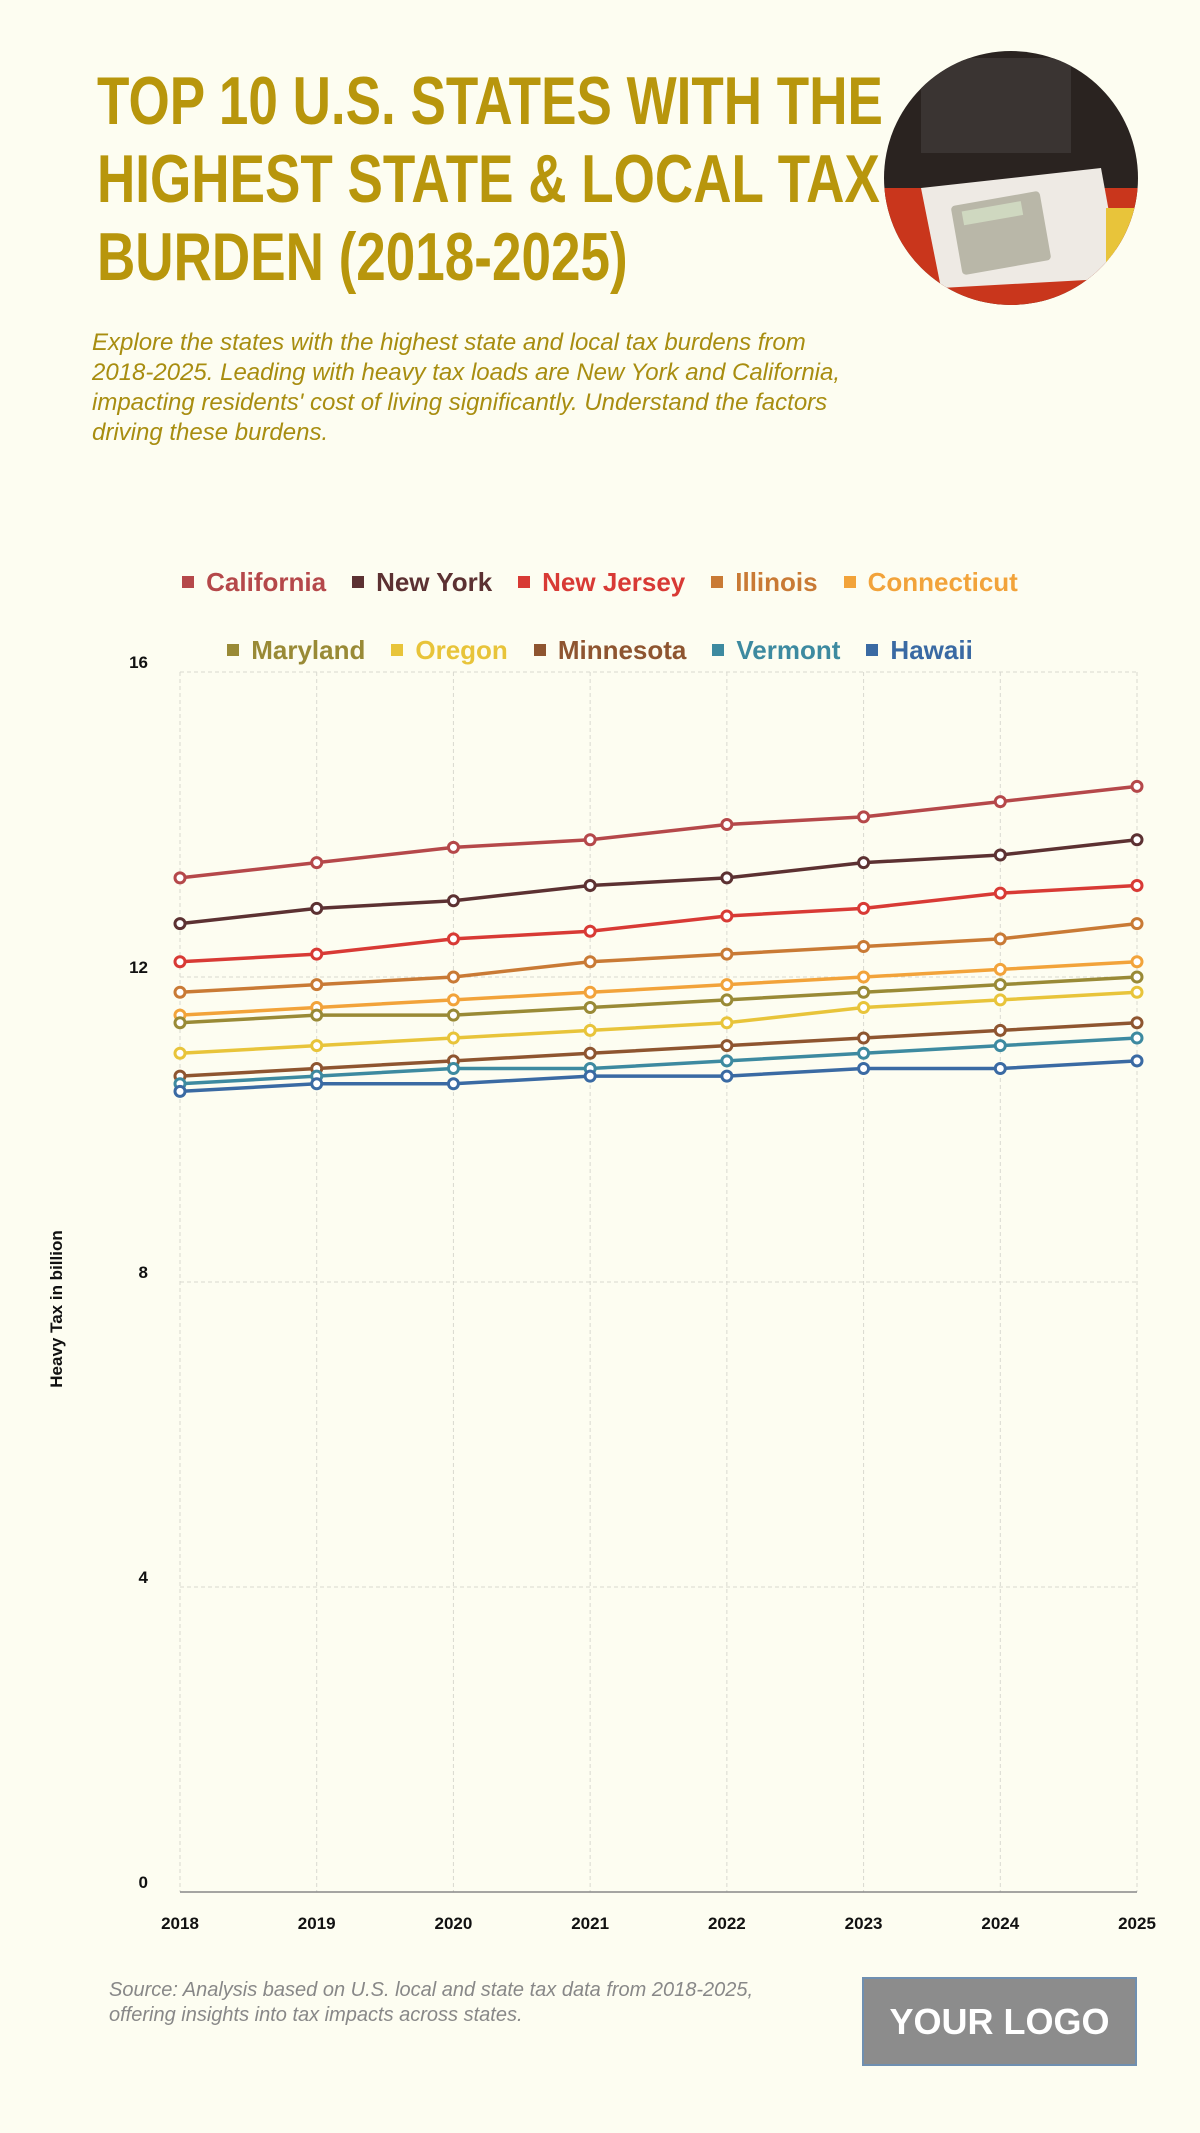 This screenshot has width=1200, height=2133. I want to click on header-photo, so click(1011, 178).